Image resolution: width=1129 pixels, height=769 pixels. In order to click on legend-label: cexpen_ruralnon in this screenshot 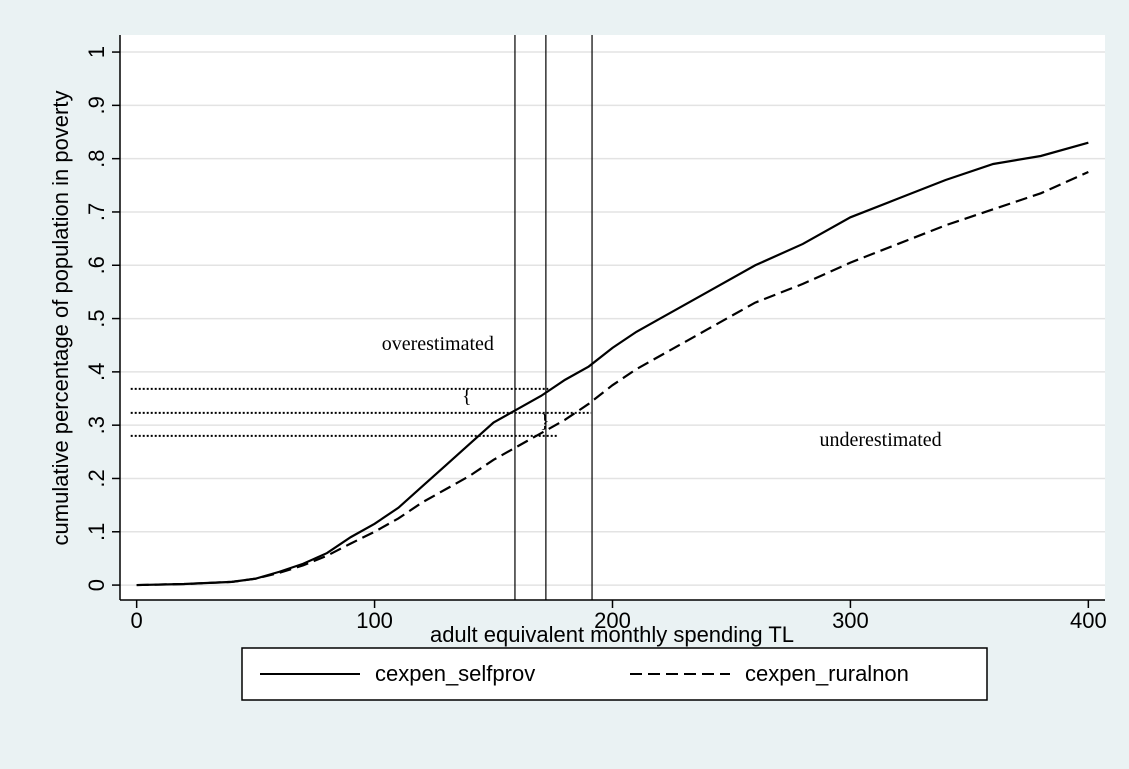, I will do `click(827, 673)`.